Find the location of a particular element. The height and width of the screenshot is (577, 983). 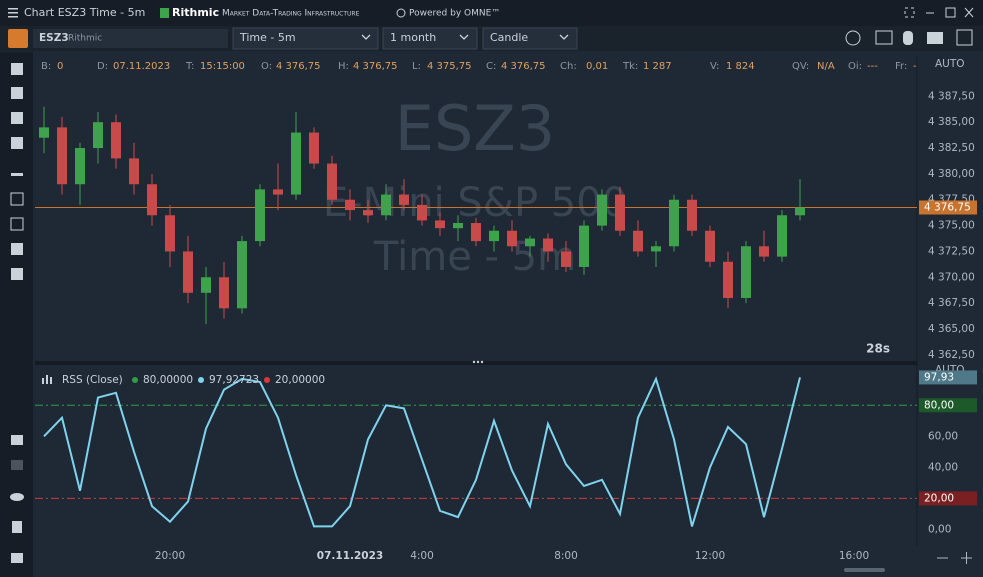

price-tick-label: 4 375,00 is located at coordinates (951, 226).